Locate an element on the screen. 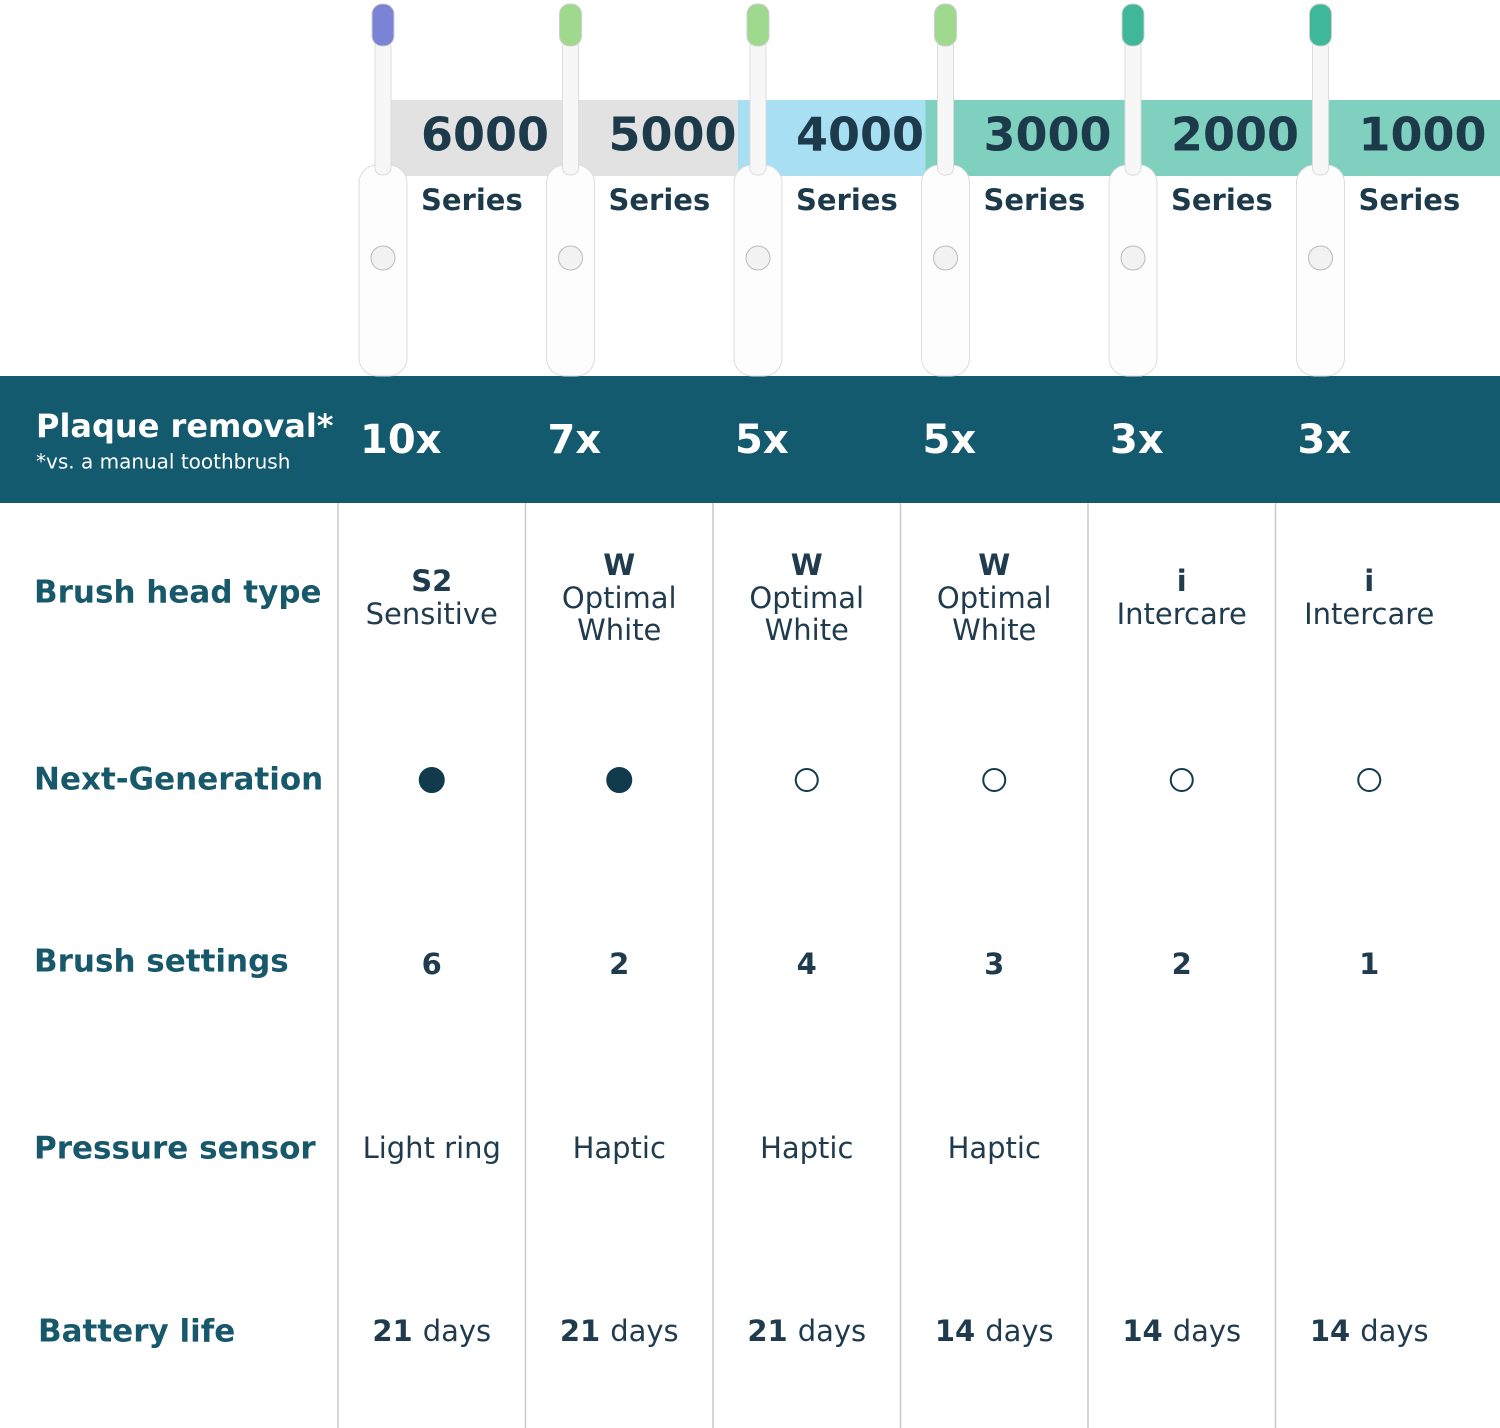  plaque-band is located at coordinates (750, 439).